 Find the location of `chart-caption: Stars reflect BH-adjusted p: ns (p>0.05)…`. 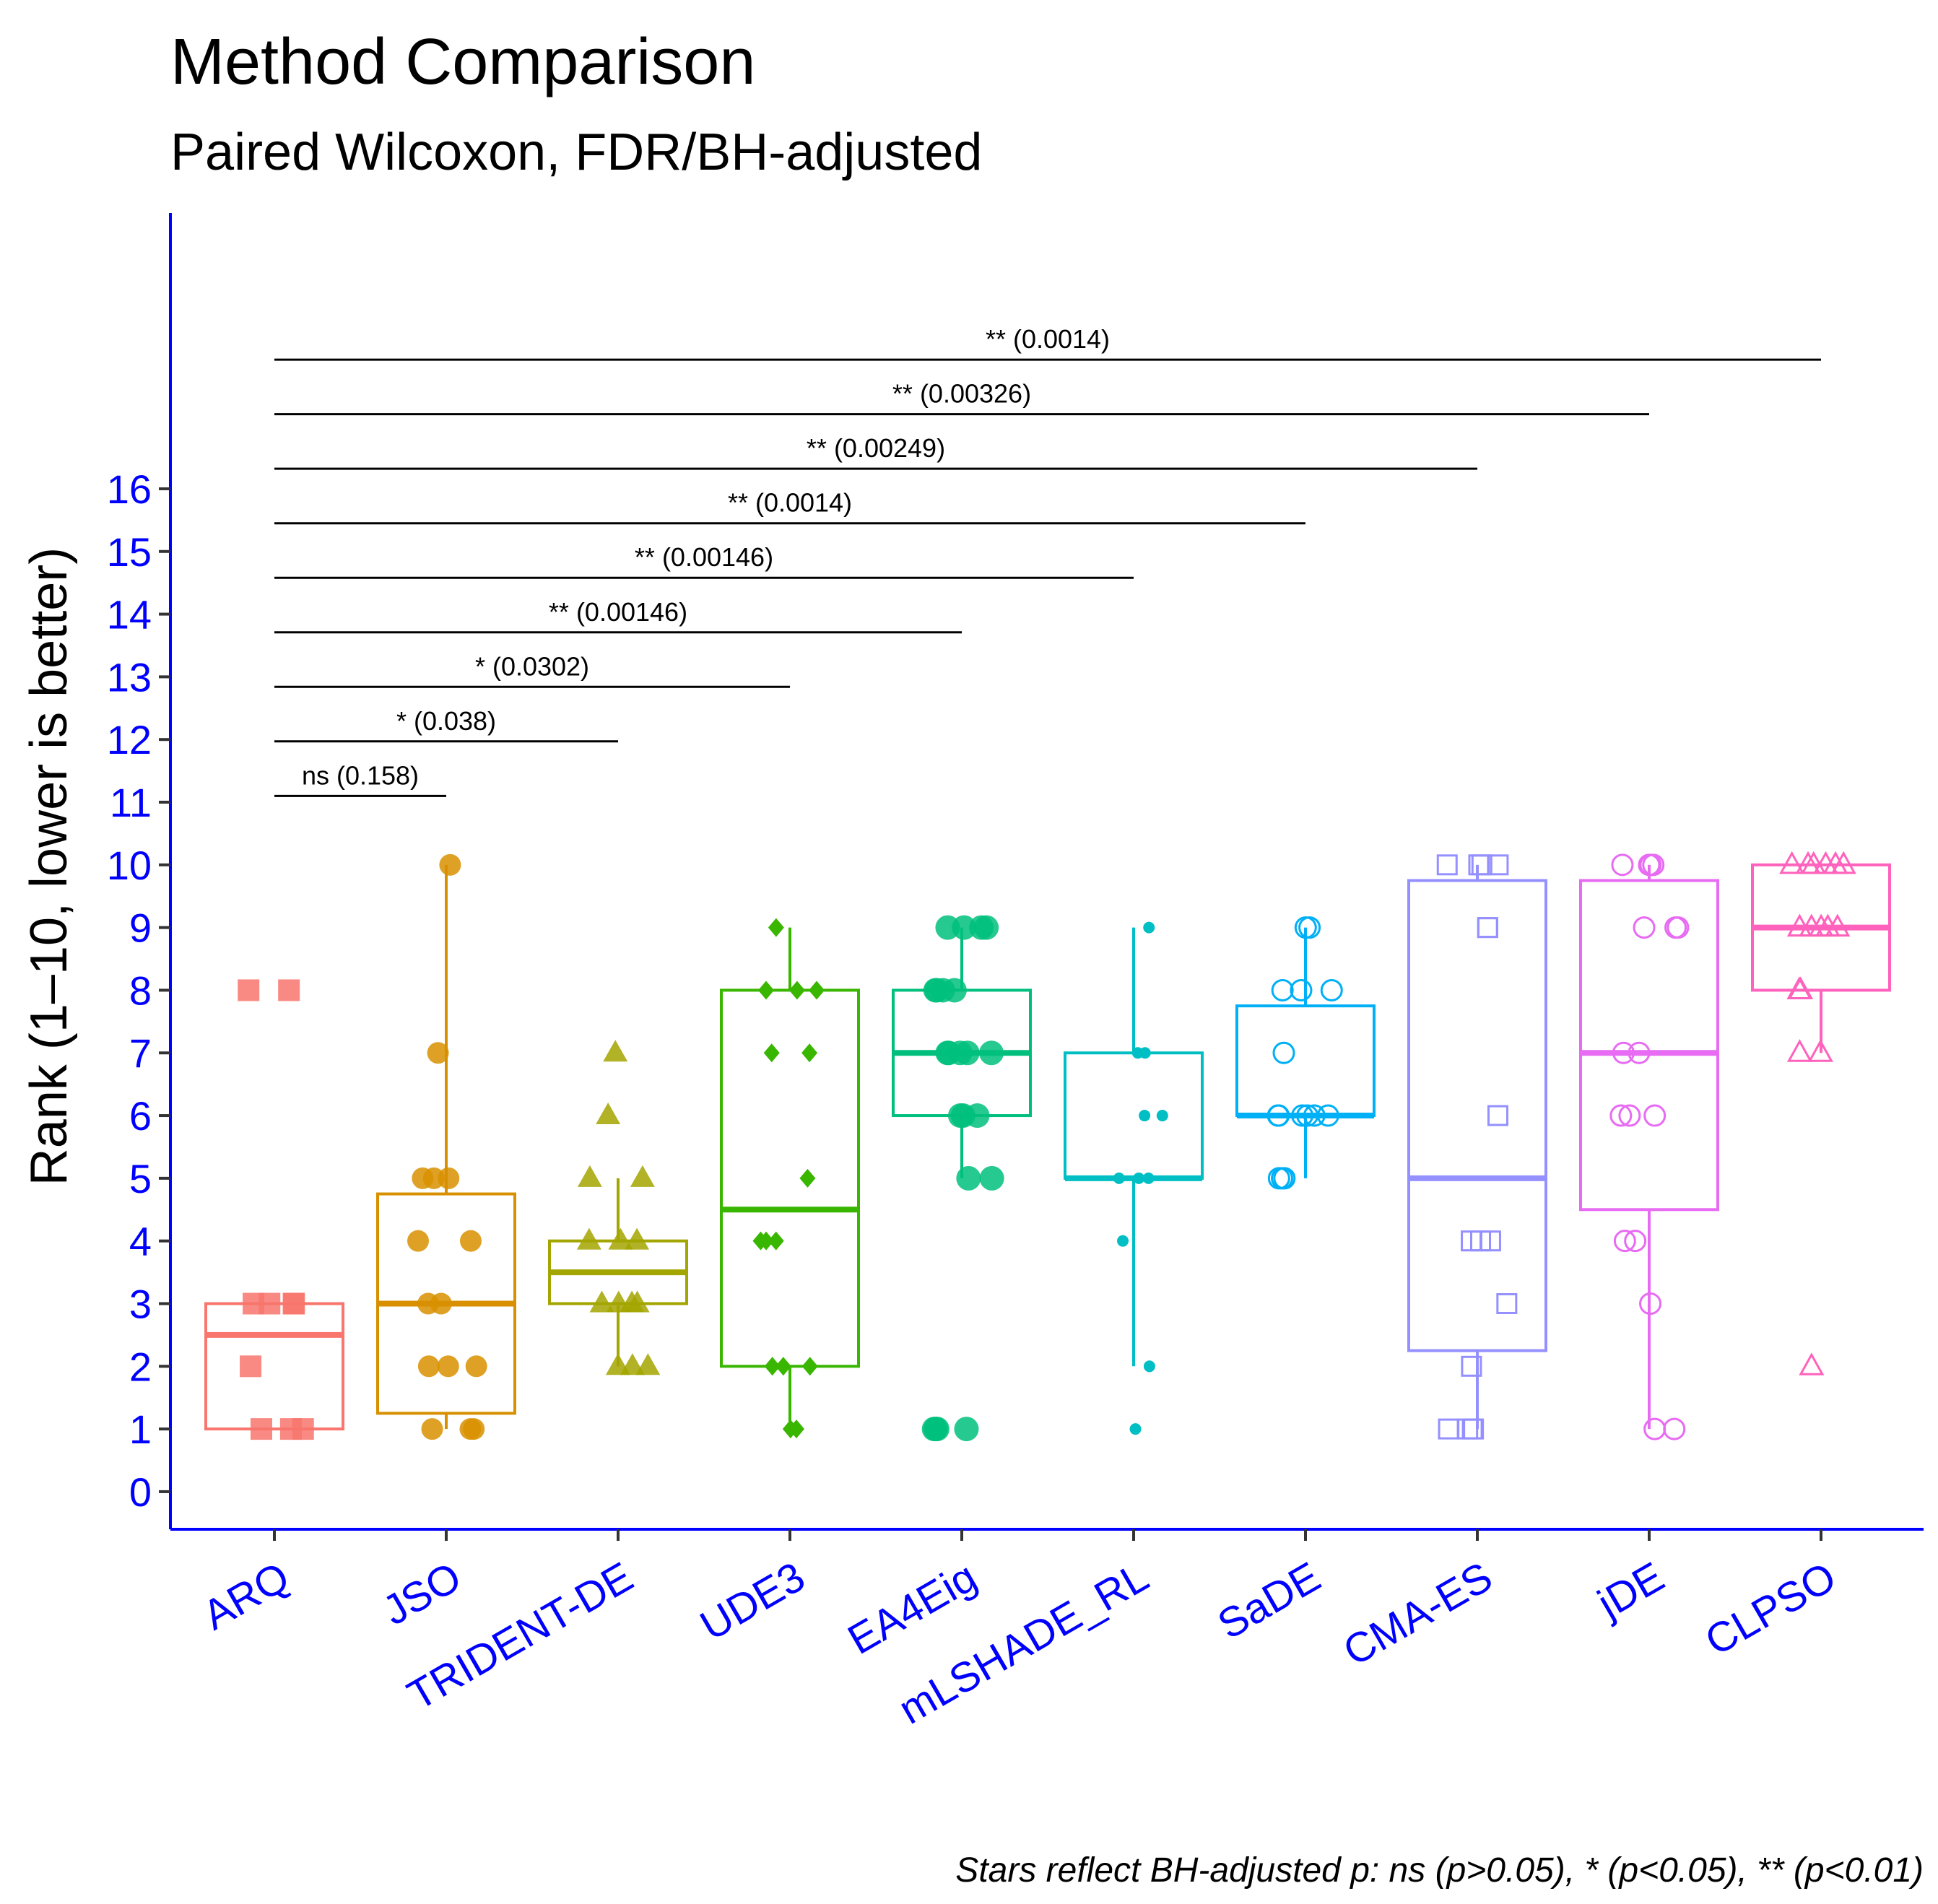

chart-caption: Stars reflect BH-adjusted p: ns (p>0.05)… is located at coordinates (1439, 1870).